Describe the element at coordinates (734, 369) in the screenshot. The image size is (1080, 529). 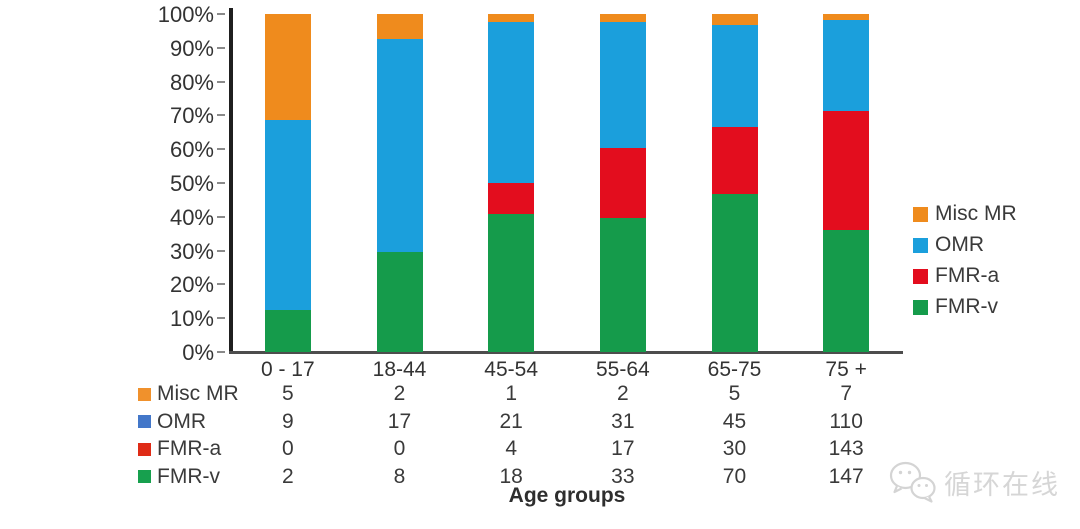
I see `x-axis-category-label: 65-75` at that location.